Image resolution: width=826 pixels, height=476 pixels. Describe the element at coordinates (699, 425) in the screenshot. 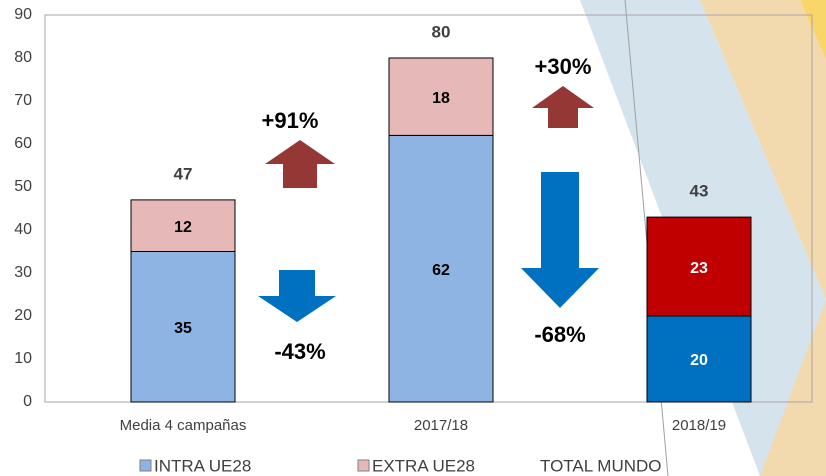

I see `x-tick-label: 2018/19` at that location.